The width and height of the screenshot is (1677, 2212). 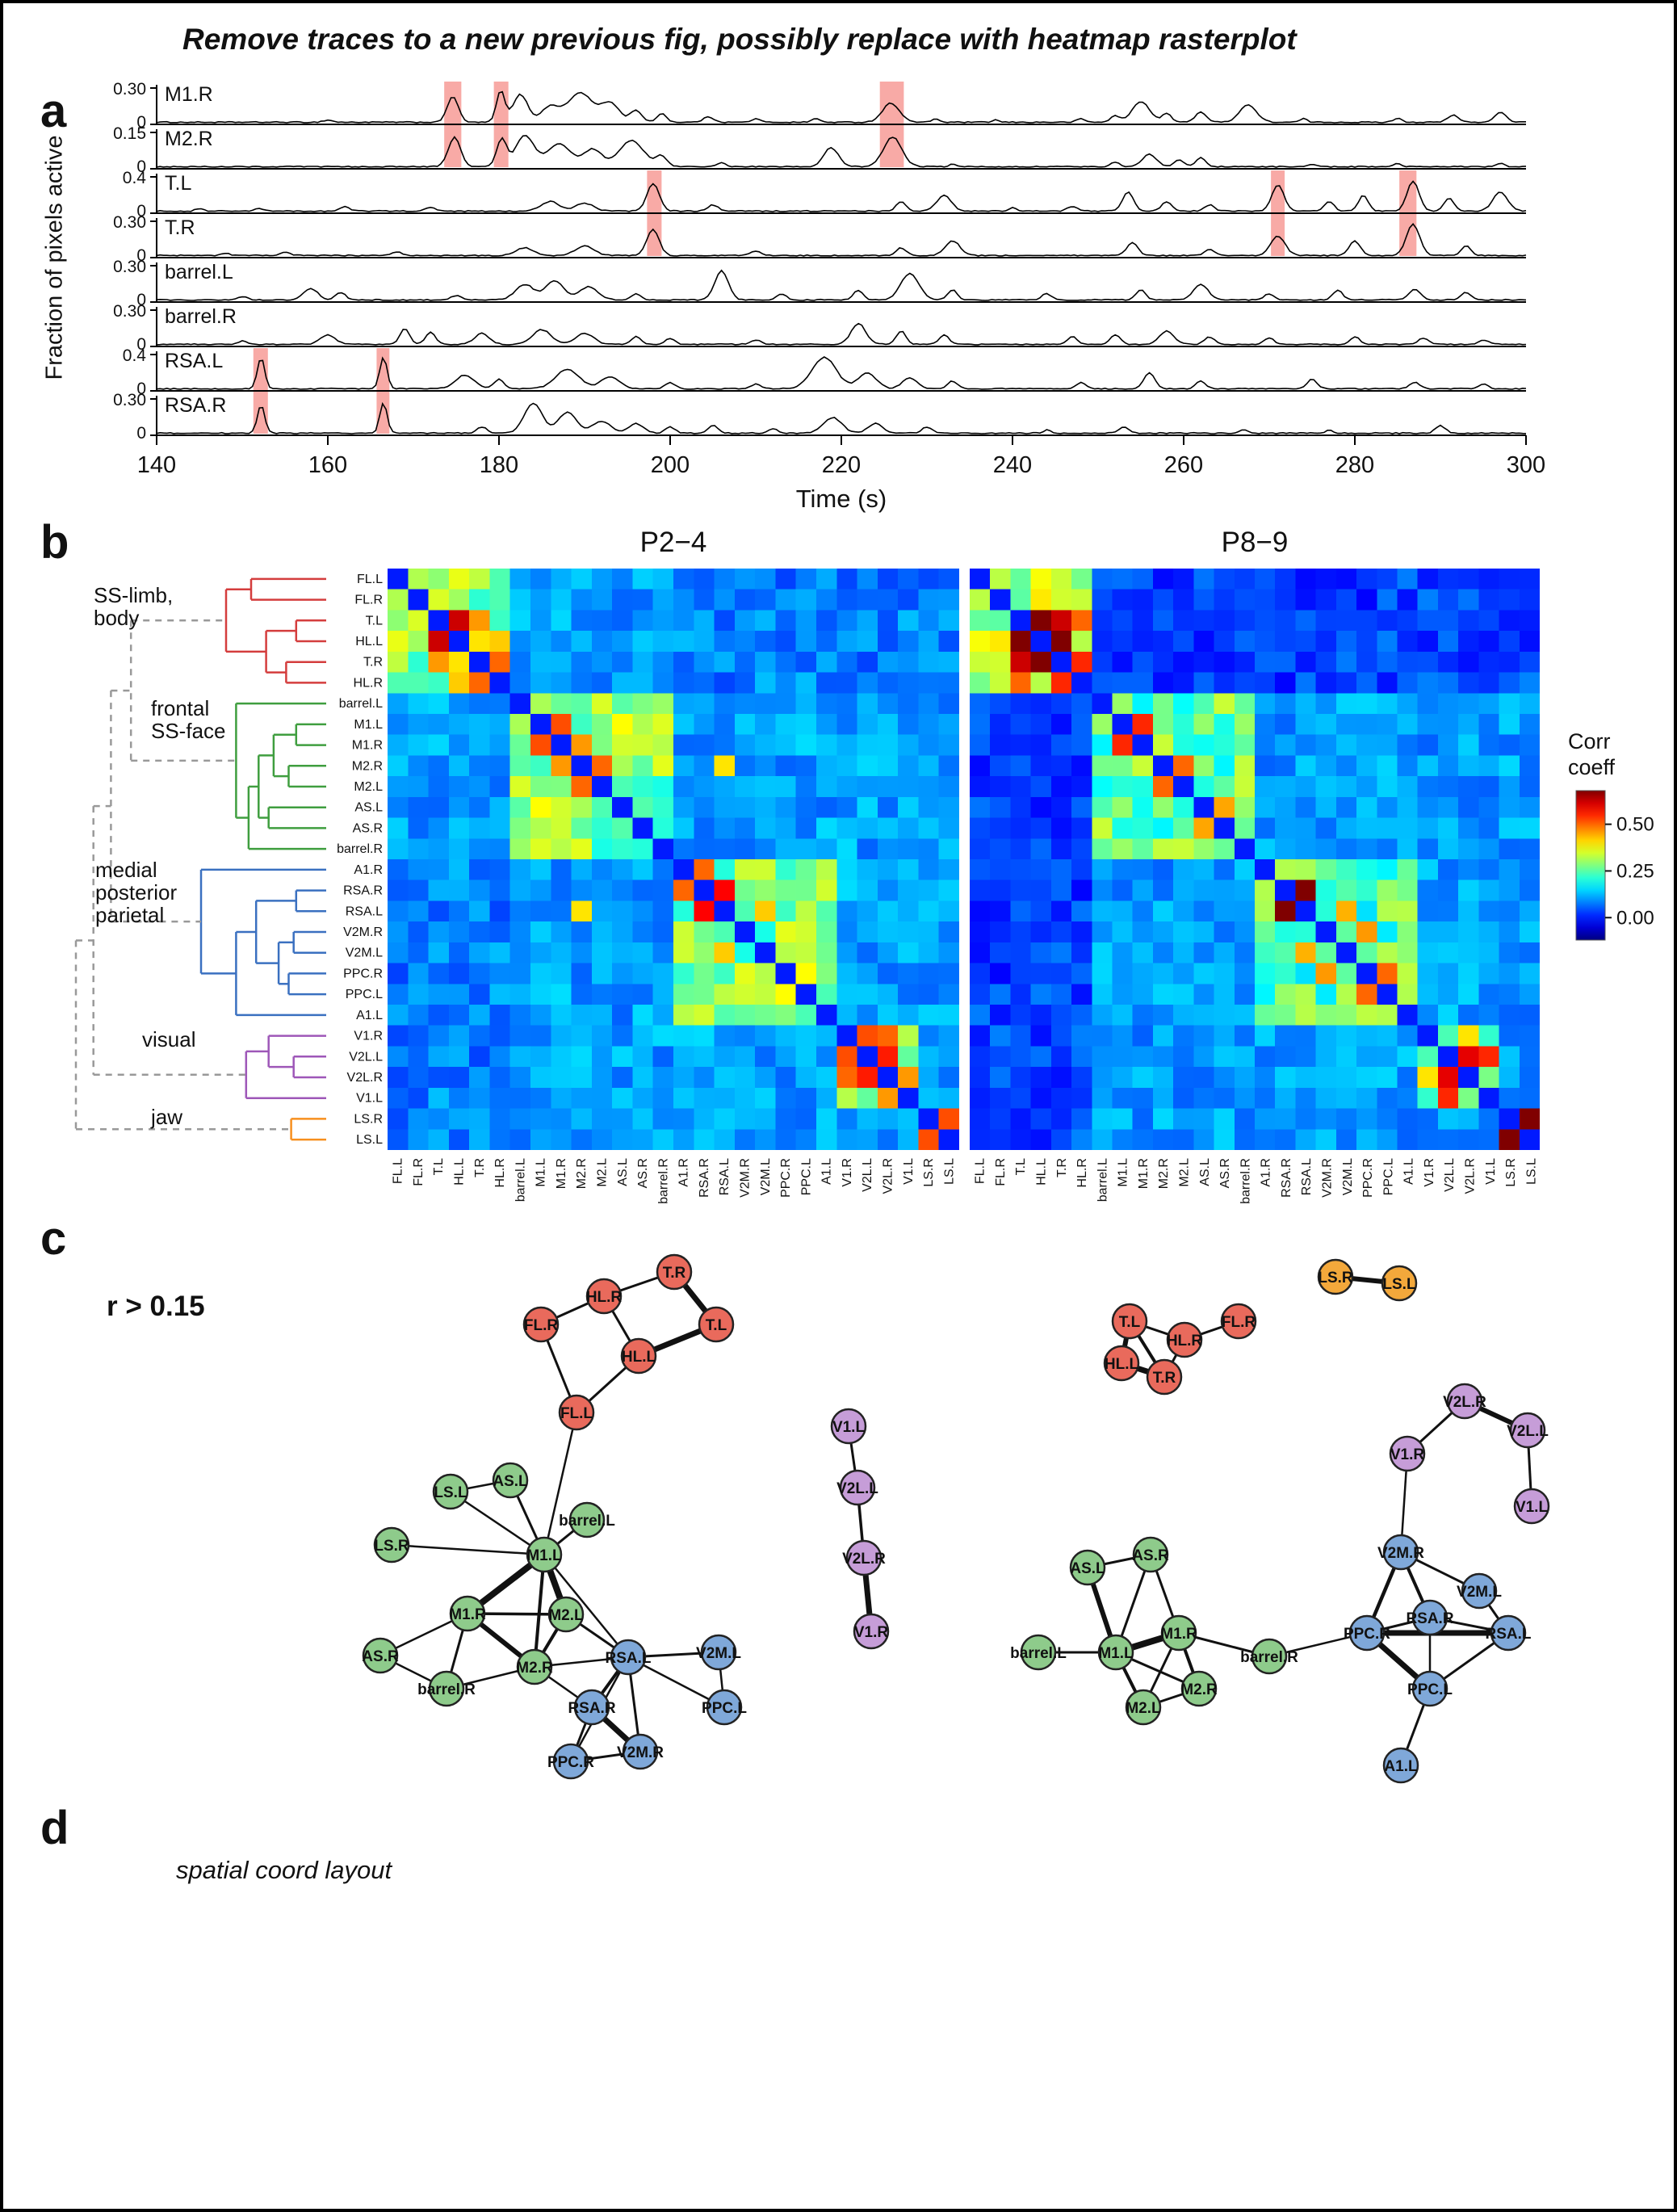 I want to click on heatmap-col-label: V2L.R, so click(x=888, y=1176).